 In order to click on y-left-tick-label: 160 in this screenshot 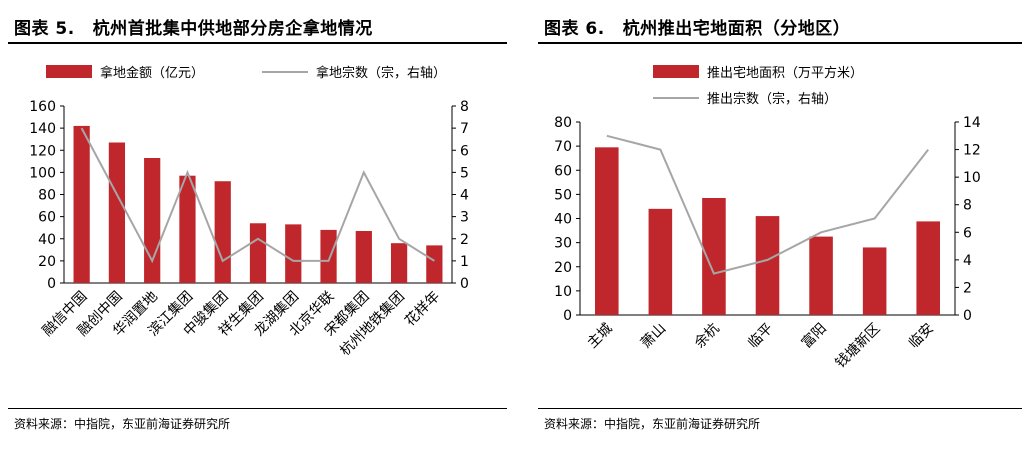, I will do `click(42, 107)`.